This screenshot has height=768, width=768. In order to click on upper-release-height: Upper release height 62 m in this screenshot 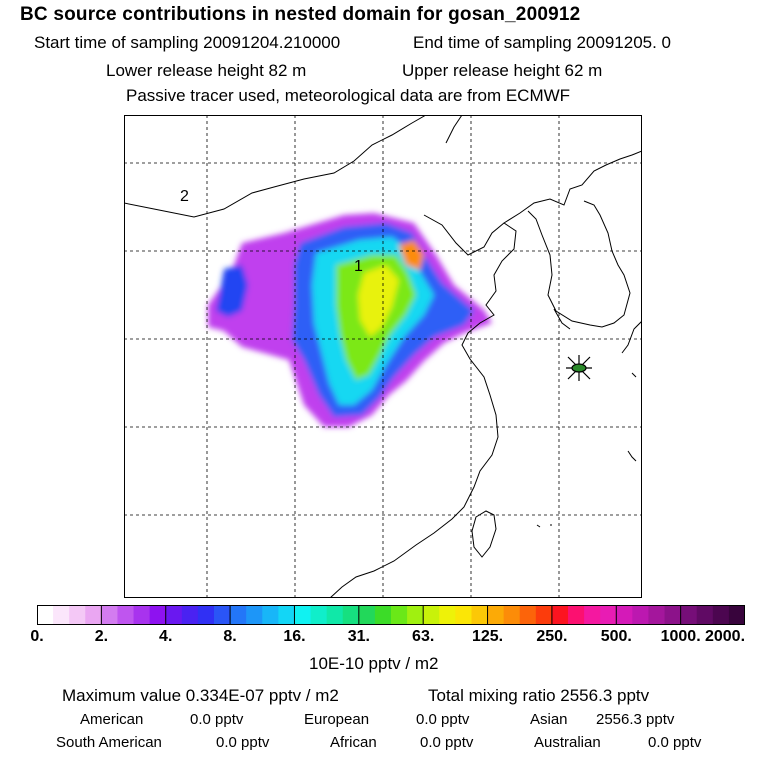, I will do `click(502, 70)`.